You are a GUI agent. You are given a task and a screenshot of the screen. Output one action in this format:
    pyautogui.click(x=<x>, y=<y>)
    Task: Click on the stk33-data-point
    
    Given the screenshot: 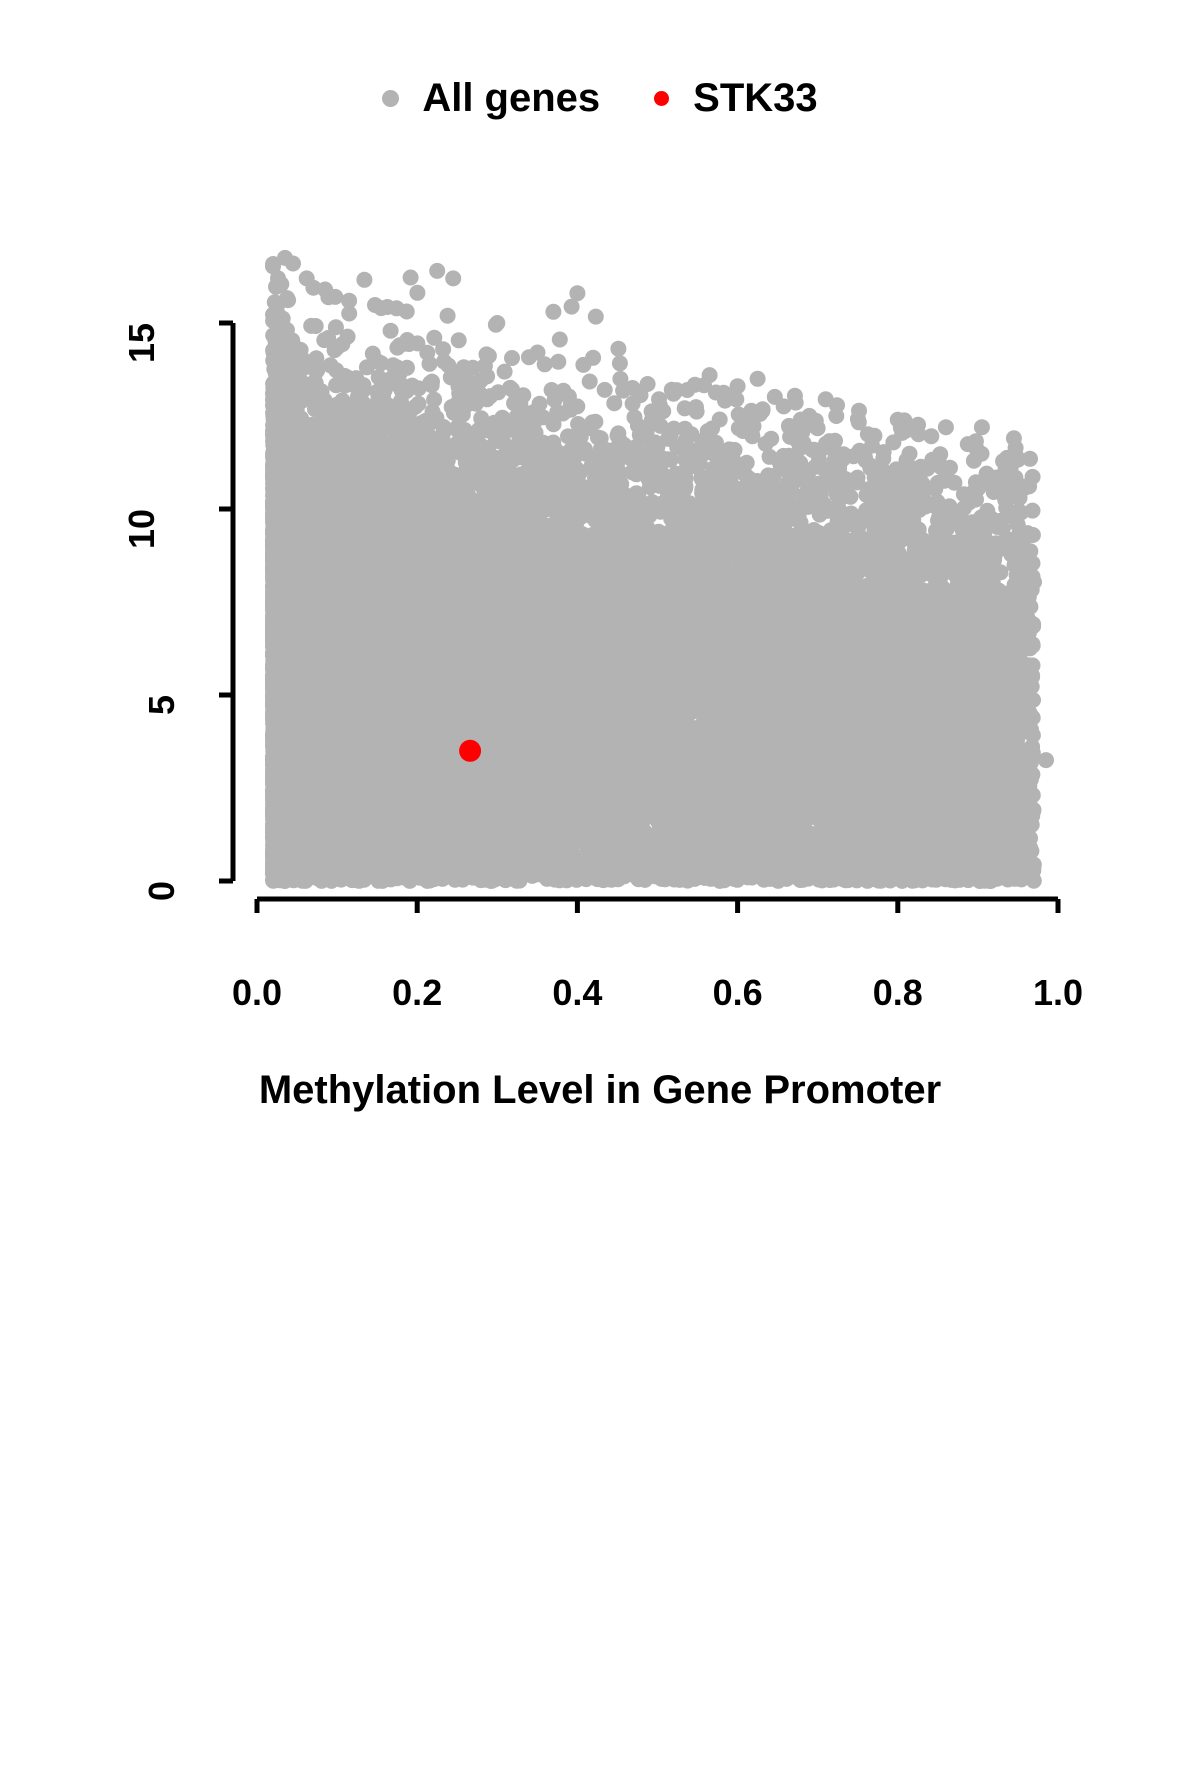 What is the action you would take?
    pyautogui.click(x=470, y=751)
    